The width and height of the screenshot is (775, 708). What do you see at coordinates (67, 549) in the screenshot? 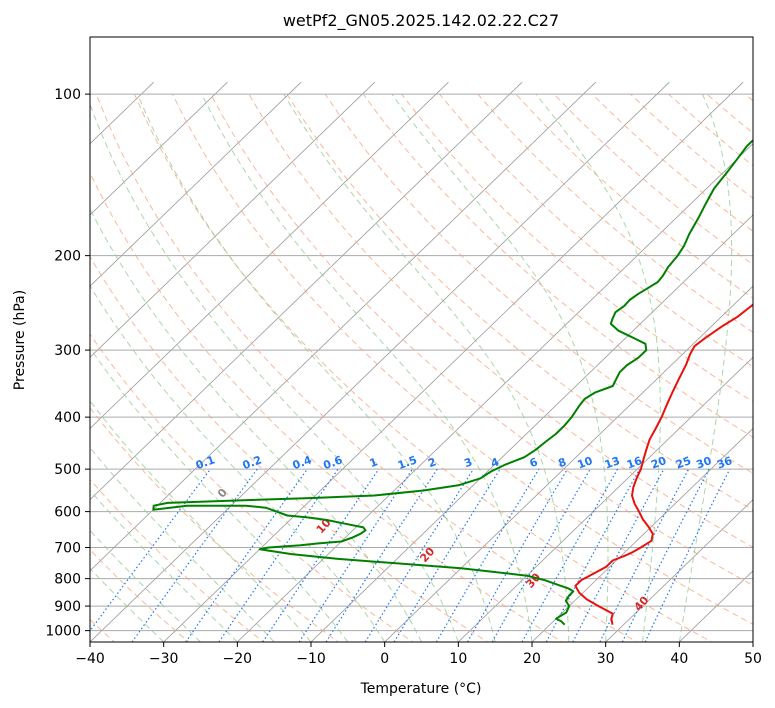
I see `y-tick-label: 700` at bounding box center [67, 549].